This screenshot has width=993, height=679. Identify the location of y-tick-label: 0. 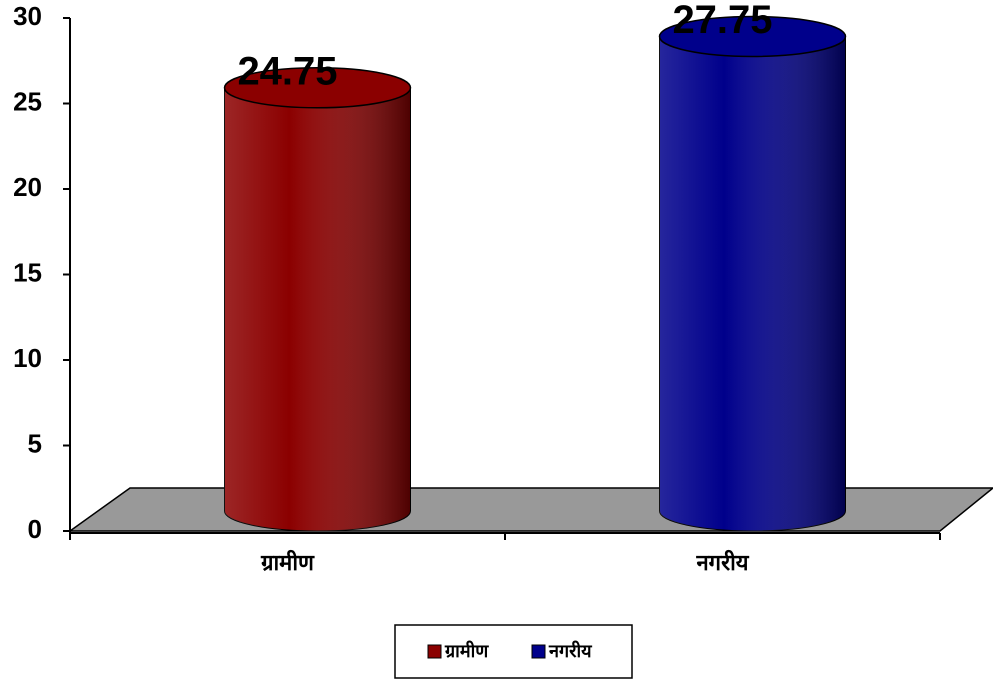
(35, 529).